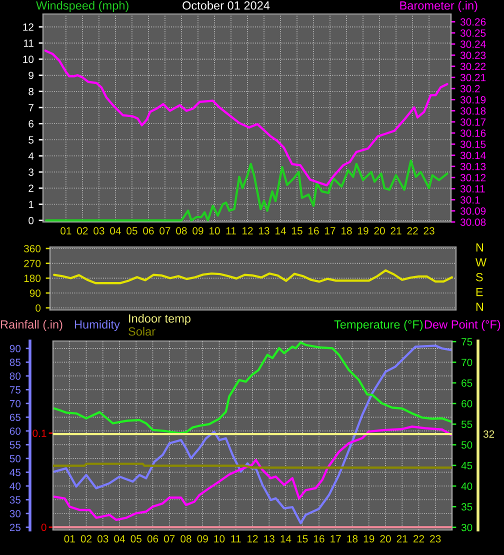  Describe the element at coordinates (488, 434) in the screenshot. I see `text: 32` at that location.